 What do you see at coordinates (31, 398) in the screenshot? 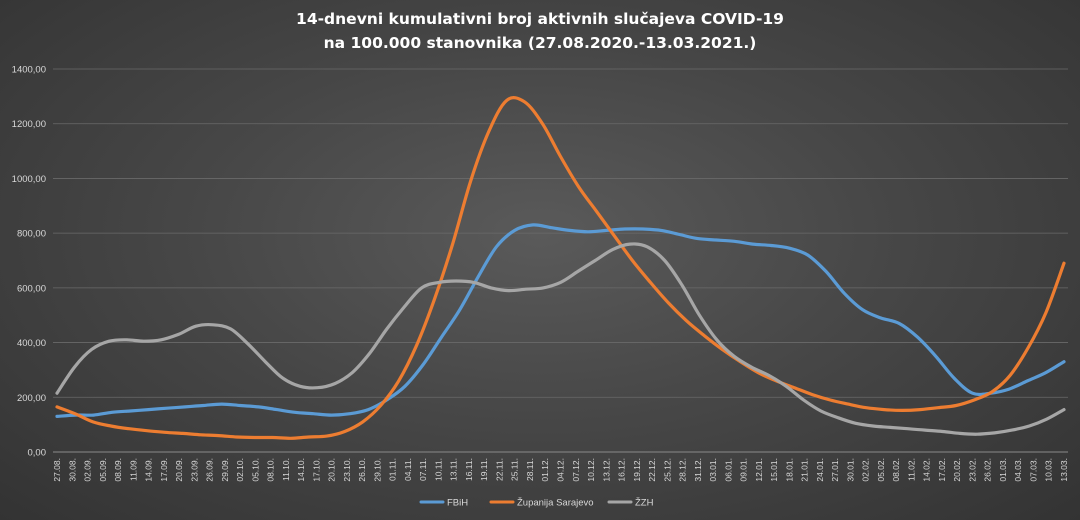
I see `y-tick-label: 200,00` at bounding box center [31, 398].